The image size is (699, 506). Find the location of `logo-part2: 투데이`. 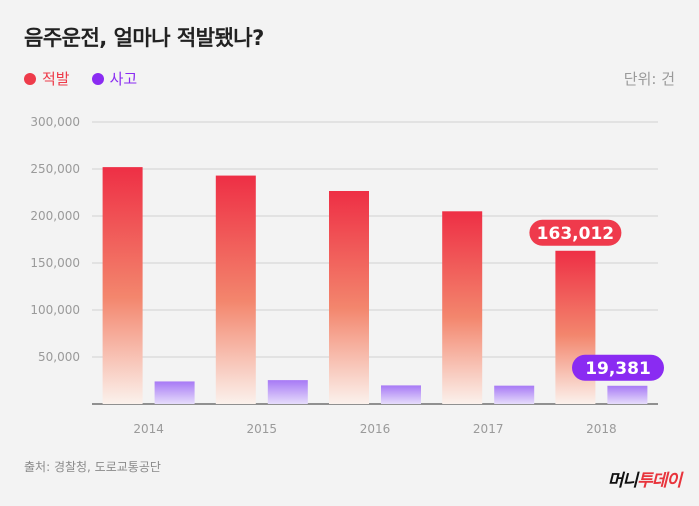

logo-part2: 투데이 is located at coordinates (659, 481).